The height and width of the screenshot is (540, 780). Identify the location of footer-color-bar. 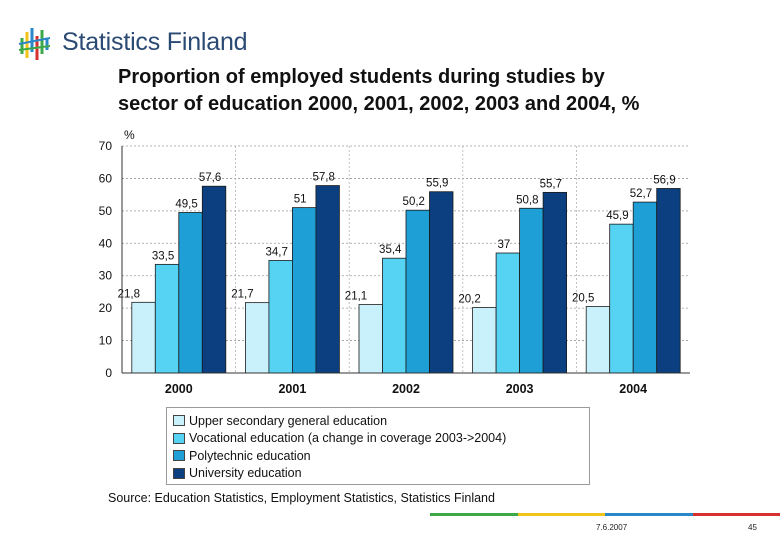
(605, 514).